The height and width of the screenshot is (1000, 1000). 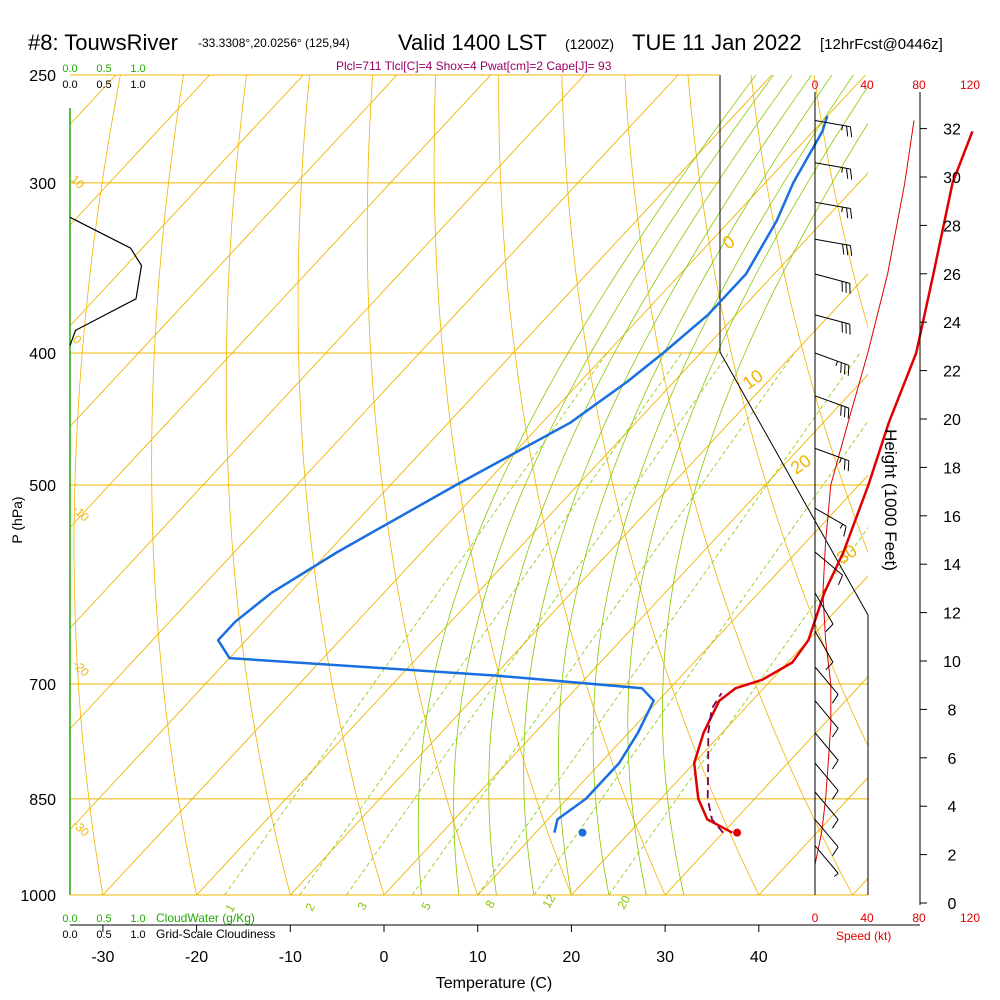 What do you see at coordinates (952, 178) in the screenshot?
I see `height-tick-30: 30` at bounding box center [952, 178].